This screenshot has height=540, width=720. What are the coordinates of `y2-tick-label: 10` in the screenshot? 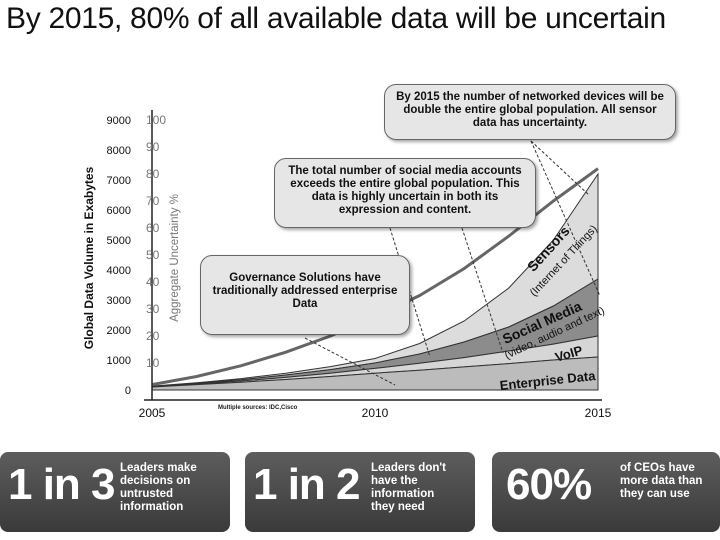 It's located at (153, 363).